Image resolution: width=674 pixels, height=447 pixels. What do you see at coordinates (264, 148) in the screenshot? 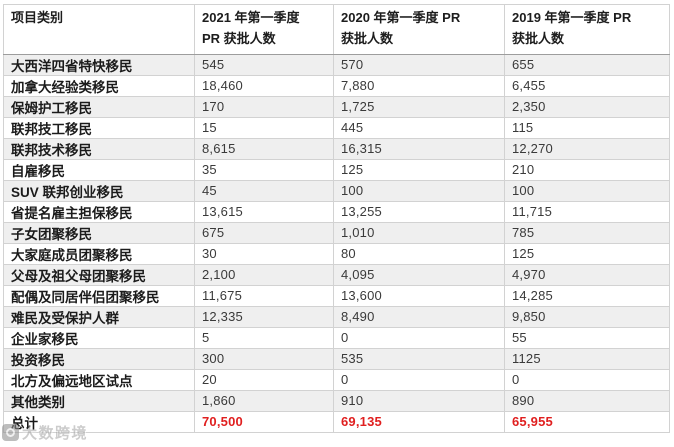
I see `value-cell: 8,615` at bounding box center [264, 148].